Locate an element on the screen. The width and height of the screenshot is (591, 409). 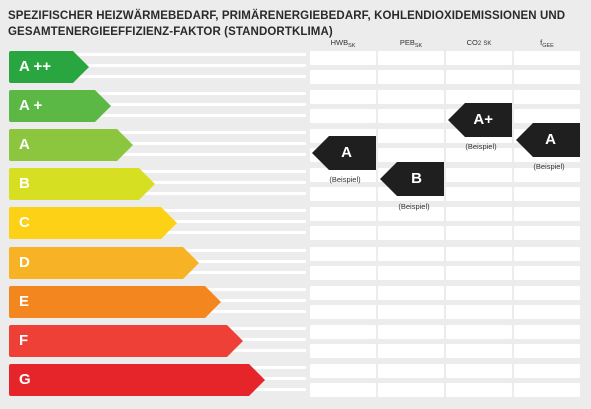
marker-co2-note: (Beispiel) is located at coordinates (481, 146).